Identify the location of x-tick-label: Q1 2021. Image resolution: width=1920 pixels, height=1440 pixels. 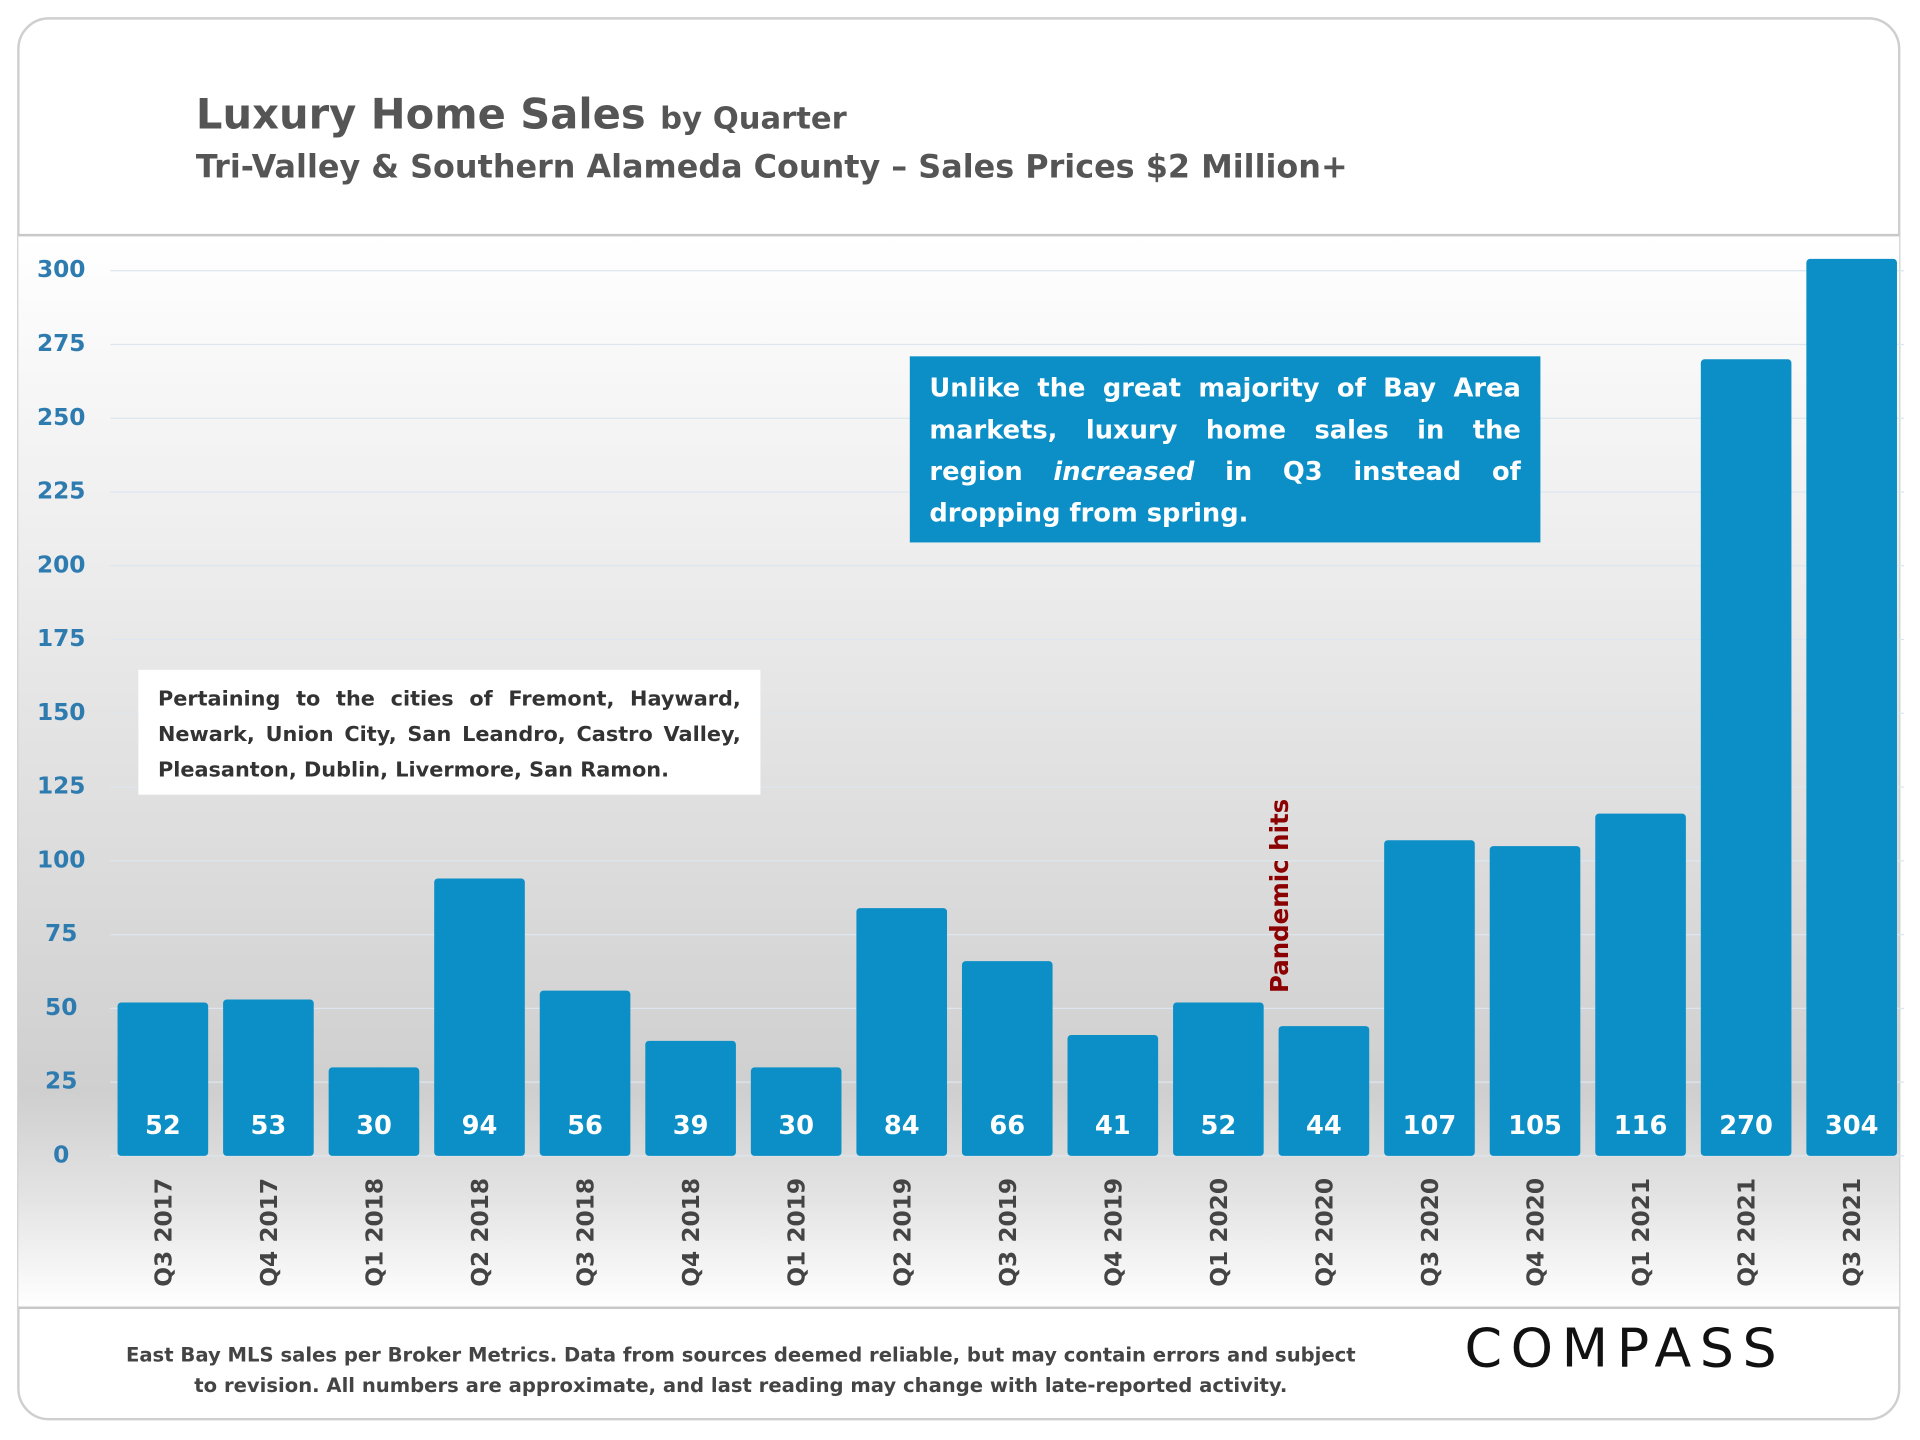
(1641, 1232).